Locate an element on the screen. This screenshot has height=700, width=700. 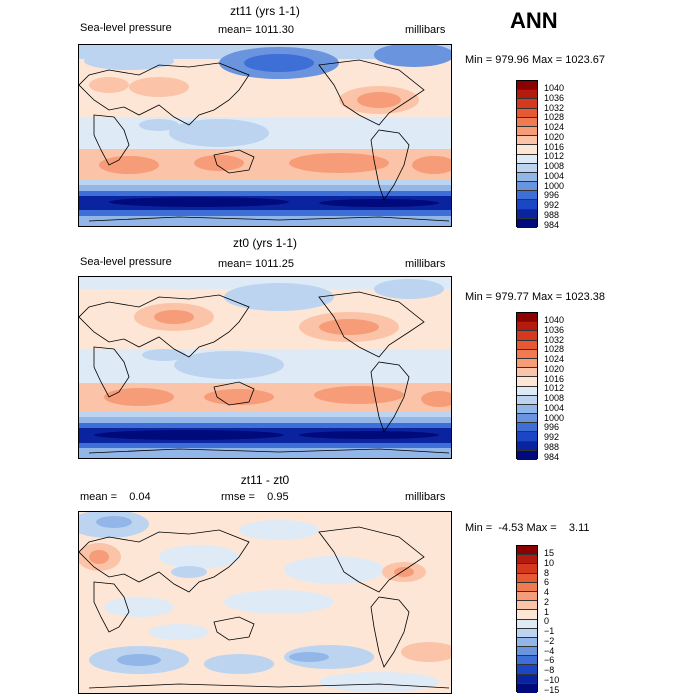
panel-1-minmax: Min = 979.96 Max = 1023.67 is located at coordinates (535, 60).